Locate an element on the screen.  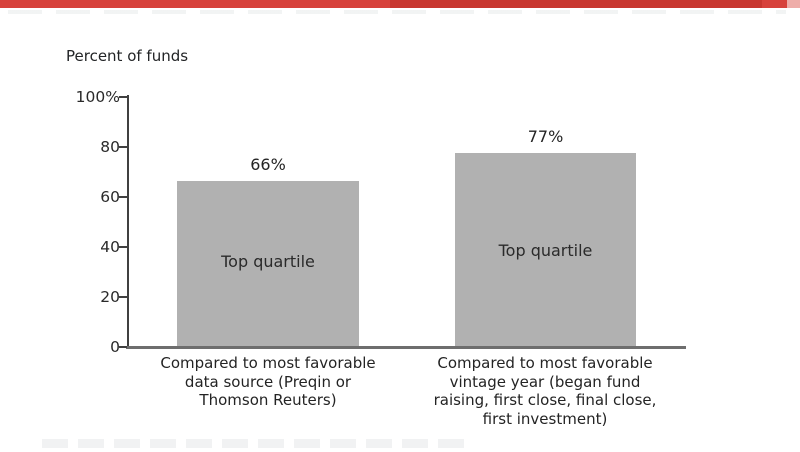
bar-inner-label-top-quartile-2: Top quartile is located at coordinates (545, 250).